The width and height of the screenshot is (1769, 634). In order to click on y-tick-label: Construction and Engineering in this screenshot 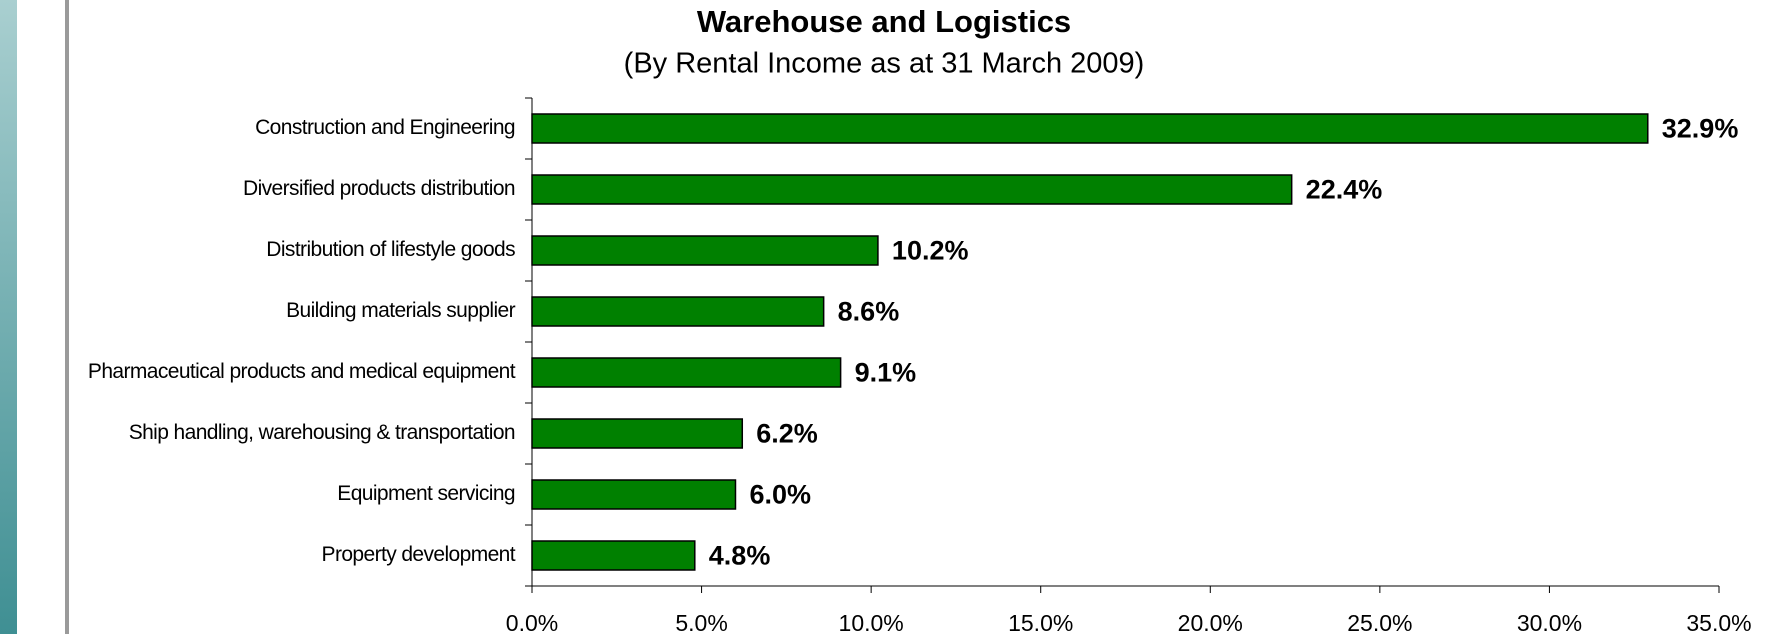, I will do `click(385, 127)`.